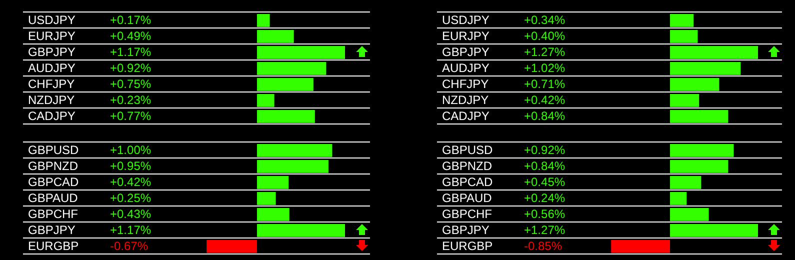  I want to click on data-label: +0.77%, so click(131, 116).